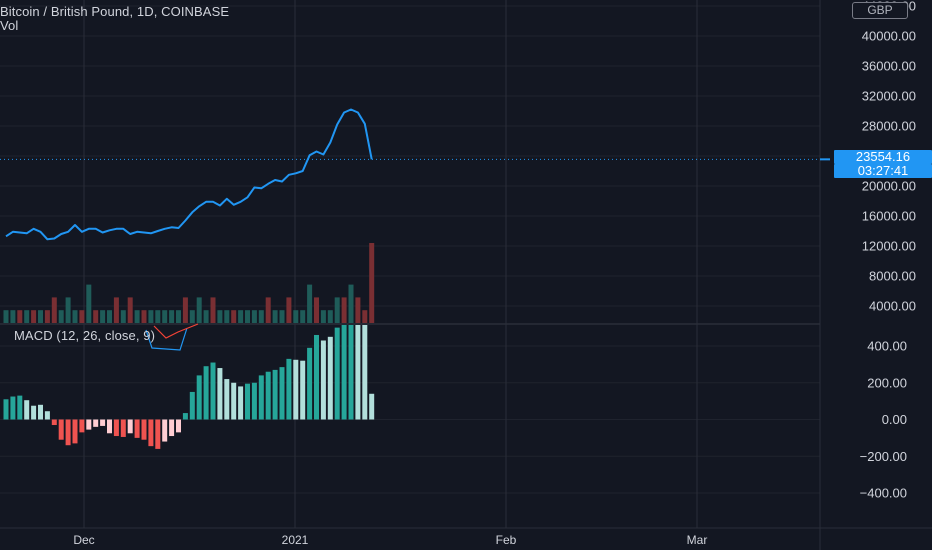 This screenshot has width=932, height=550. Describe the element at coordinates (887, 382) in the screenshot. I see `macd-tick-label: 200.00` at that location.